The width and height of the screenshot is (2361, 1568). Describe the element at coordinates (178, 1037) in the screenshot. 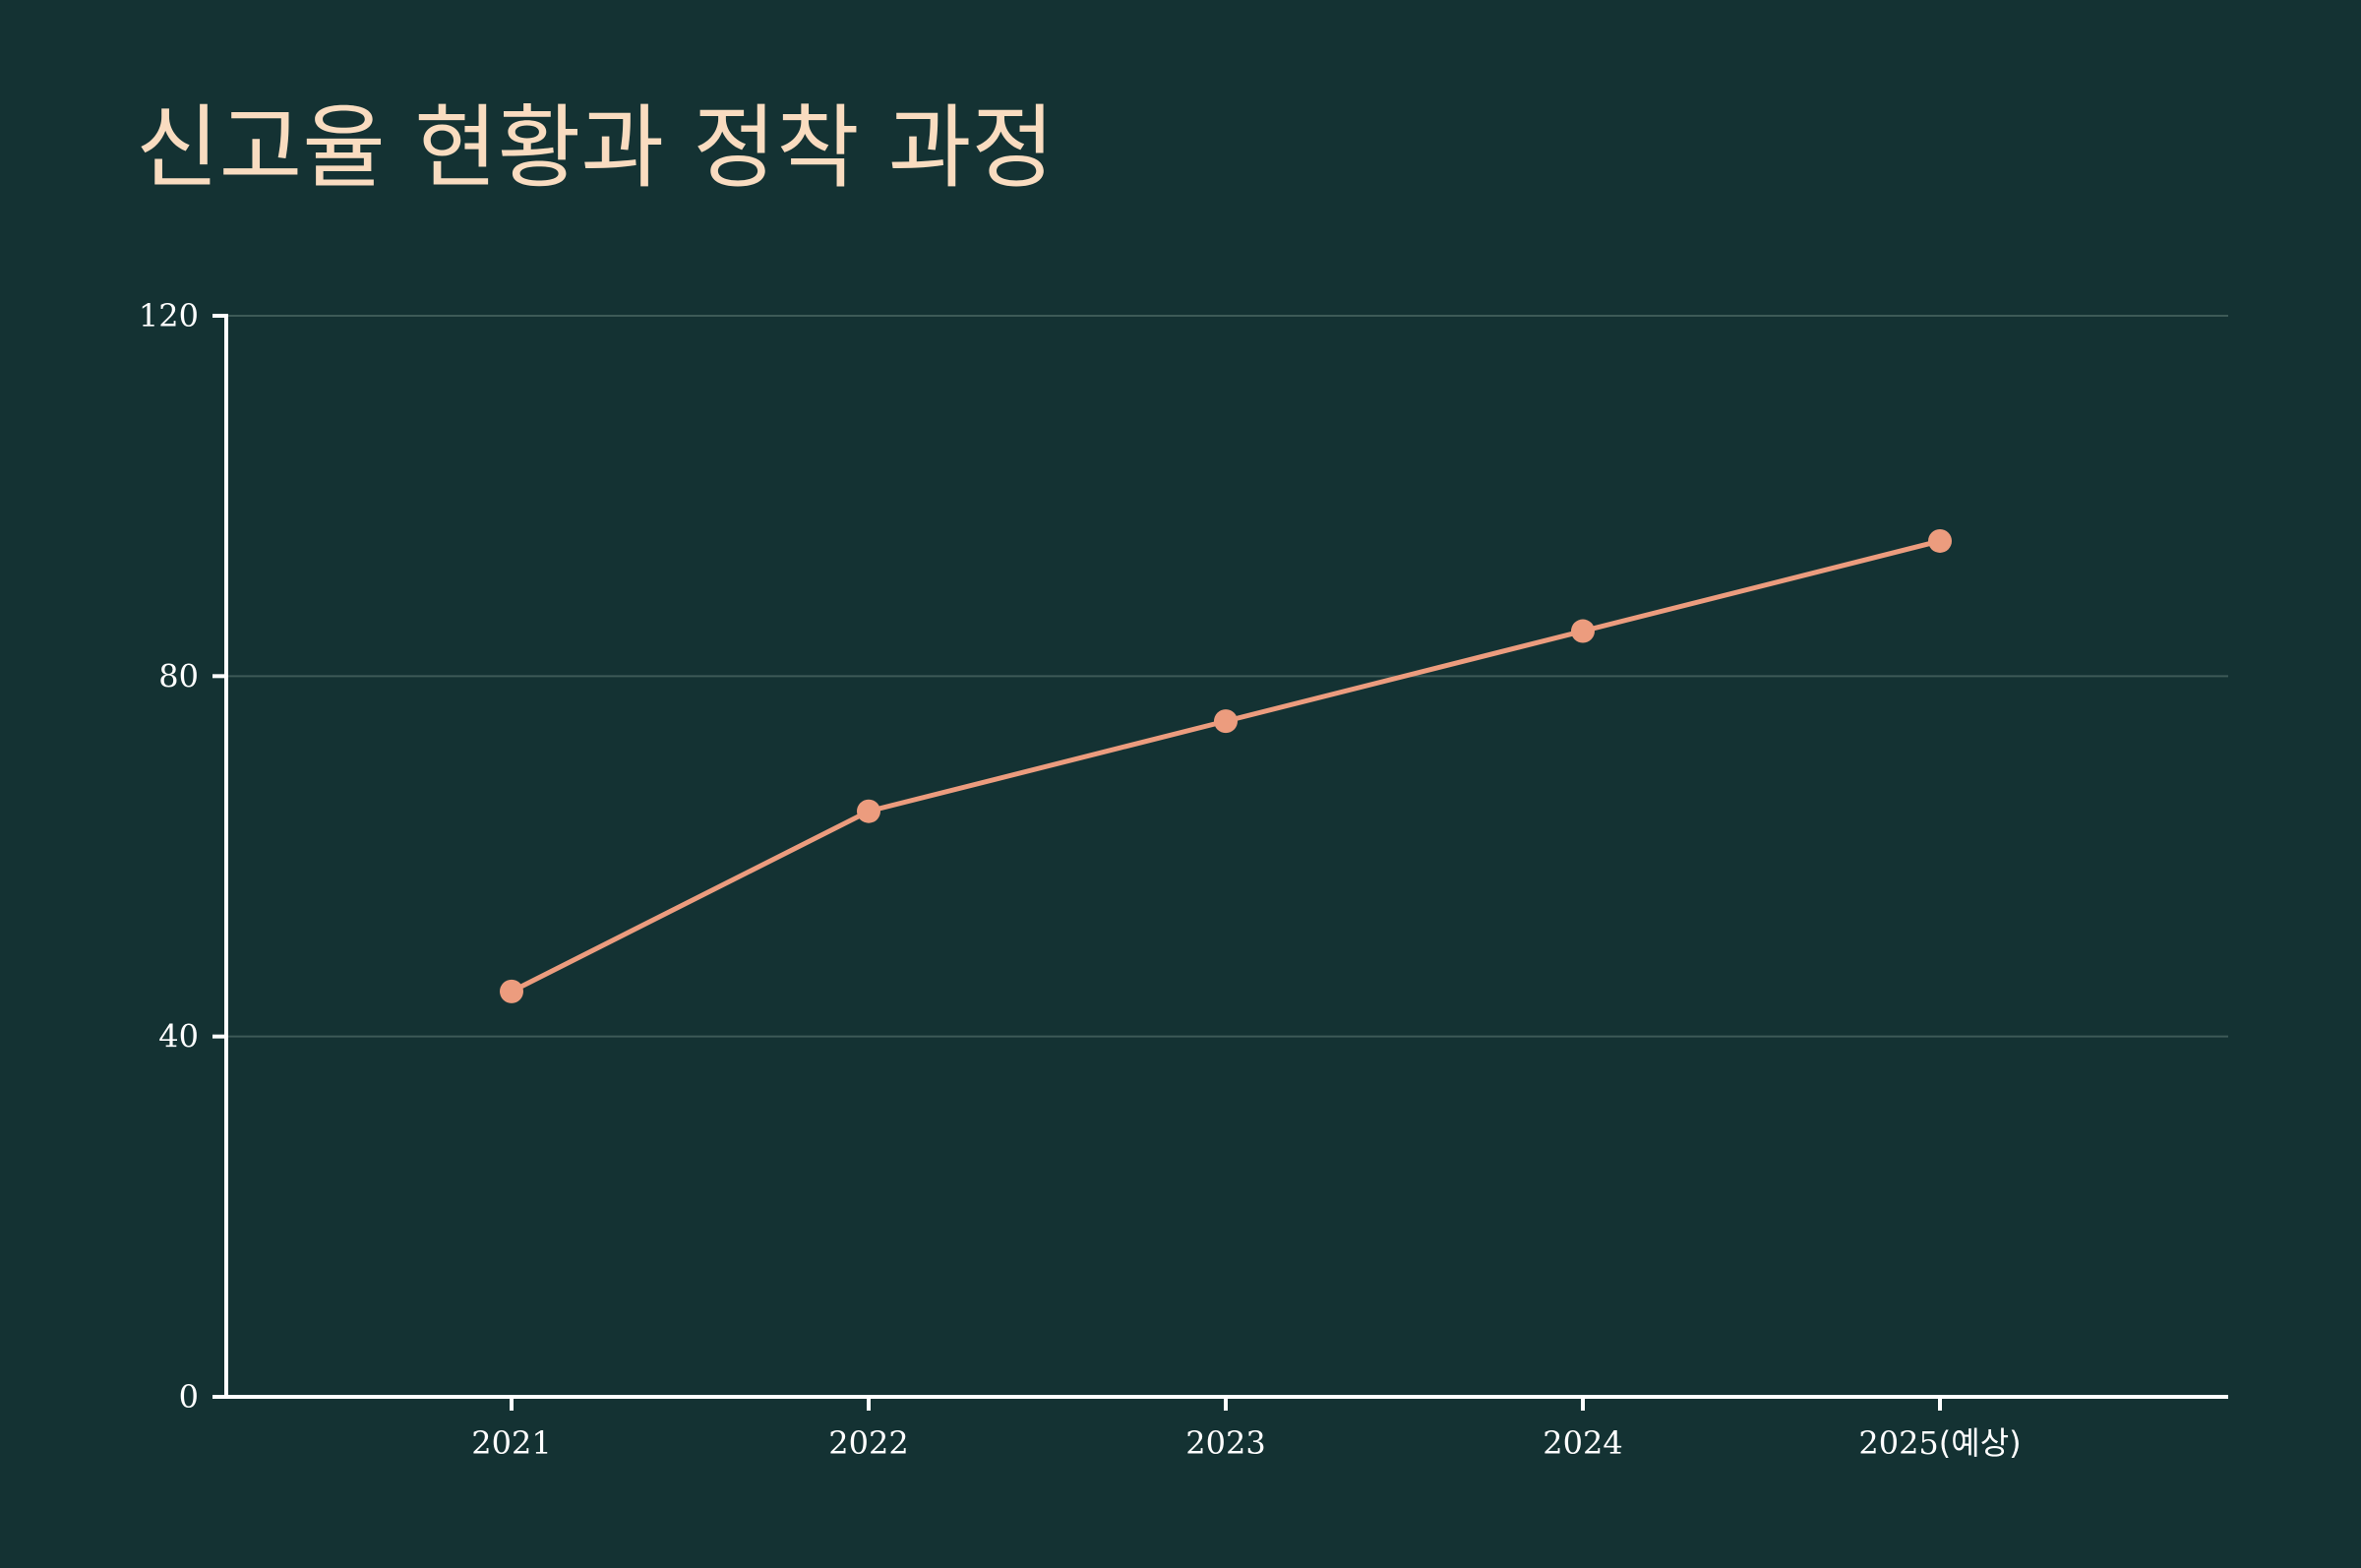

I see `y-tick-label-40: 40` at that location.